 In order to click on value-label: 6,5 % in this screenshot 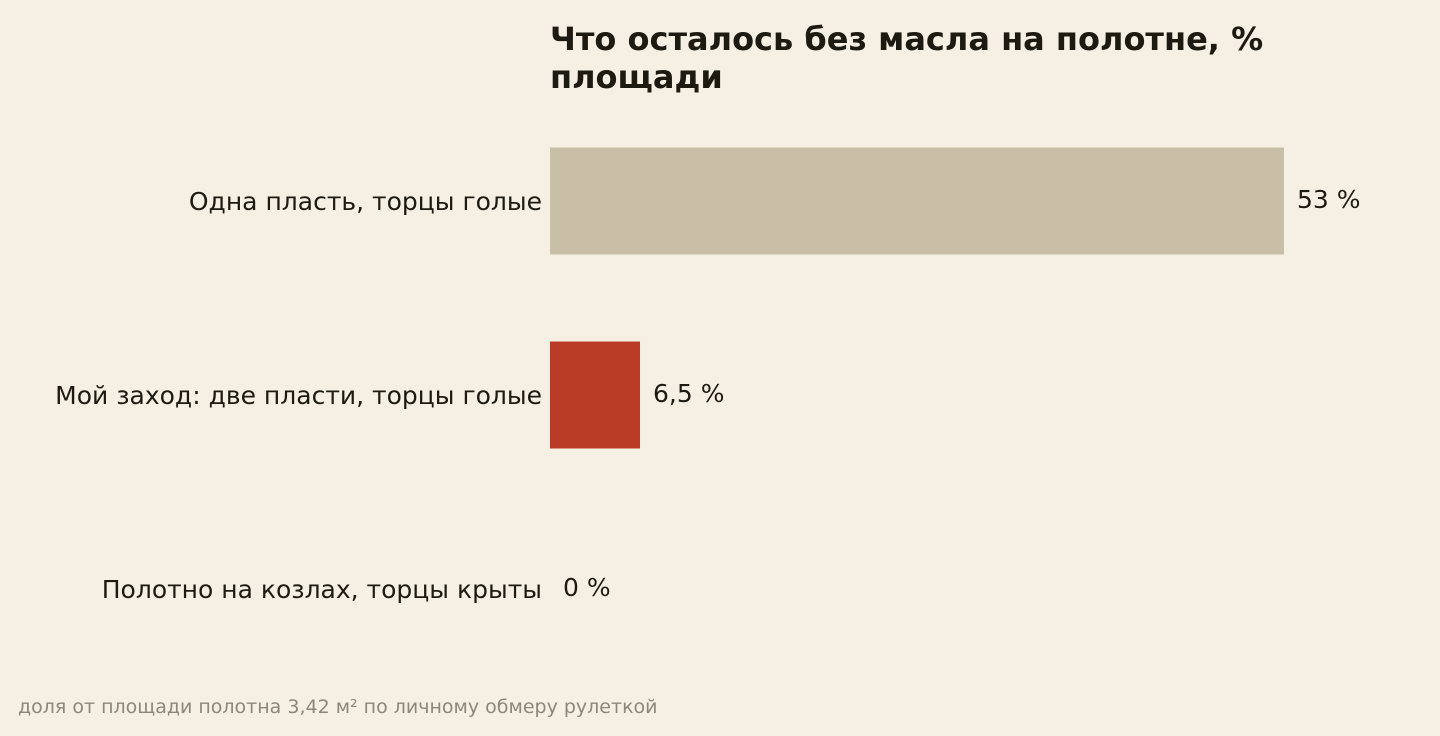, I will do `click(688, 393)`.